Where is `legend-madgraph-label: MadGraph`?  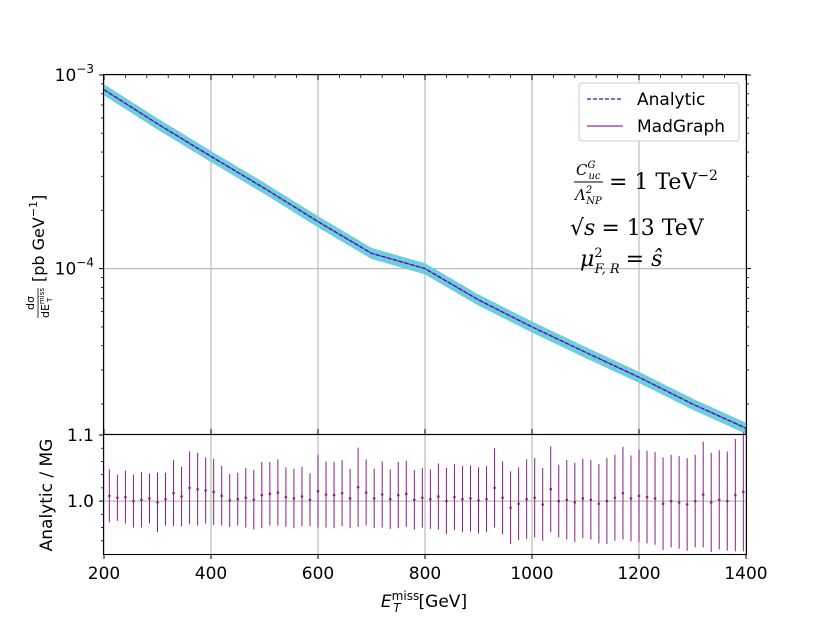 legend-madgraph-label: MadGraph is located at coordinates (681, 127).